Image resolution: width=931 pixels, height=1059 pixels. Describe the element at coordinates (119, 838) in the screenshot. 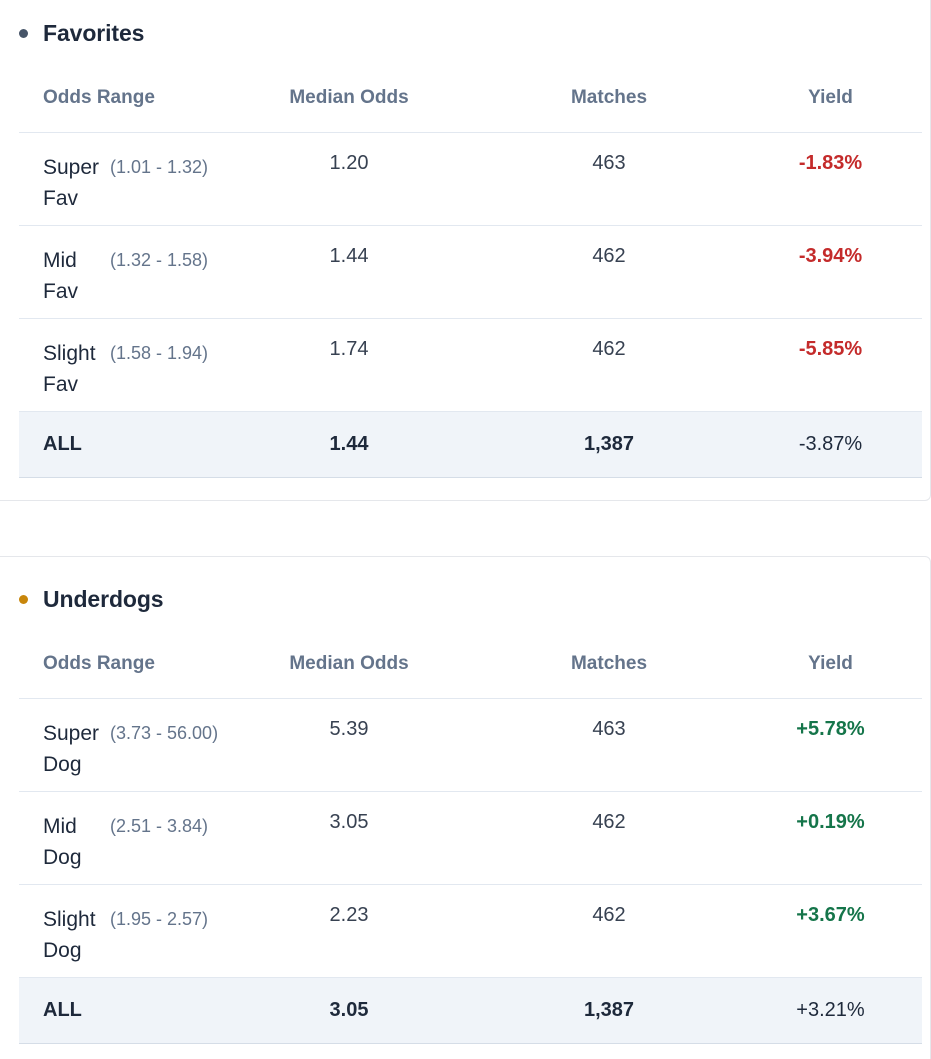

I see `odds-range-cell: Mid Dog (2.51 - 3.84)` at that location.